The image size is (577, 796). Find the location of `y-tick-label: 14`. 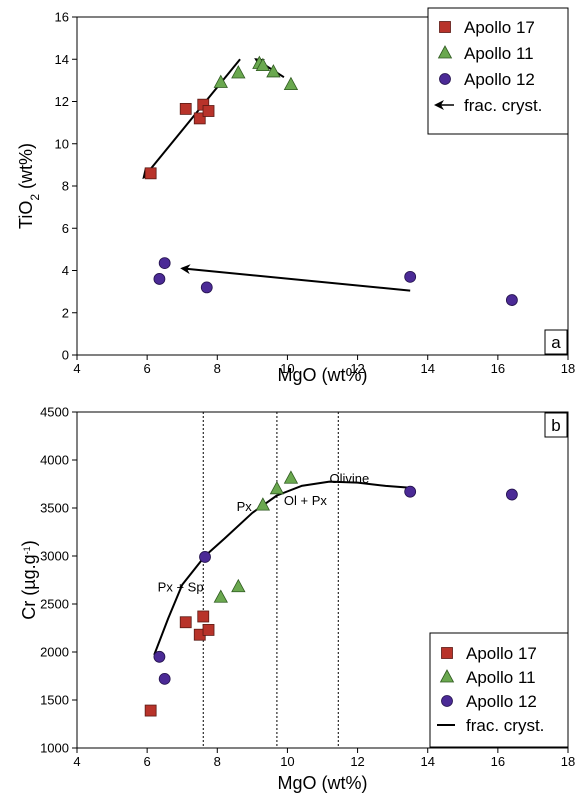

y-tick-label: 14 is located at coordinates (62, 59).